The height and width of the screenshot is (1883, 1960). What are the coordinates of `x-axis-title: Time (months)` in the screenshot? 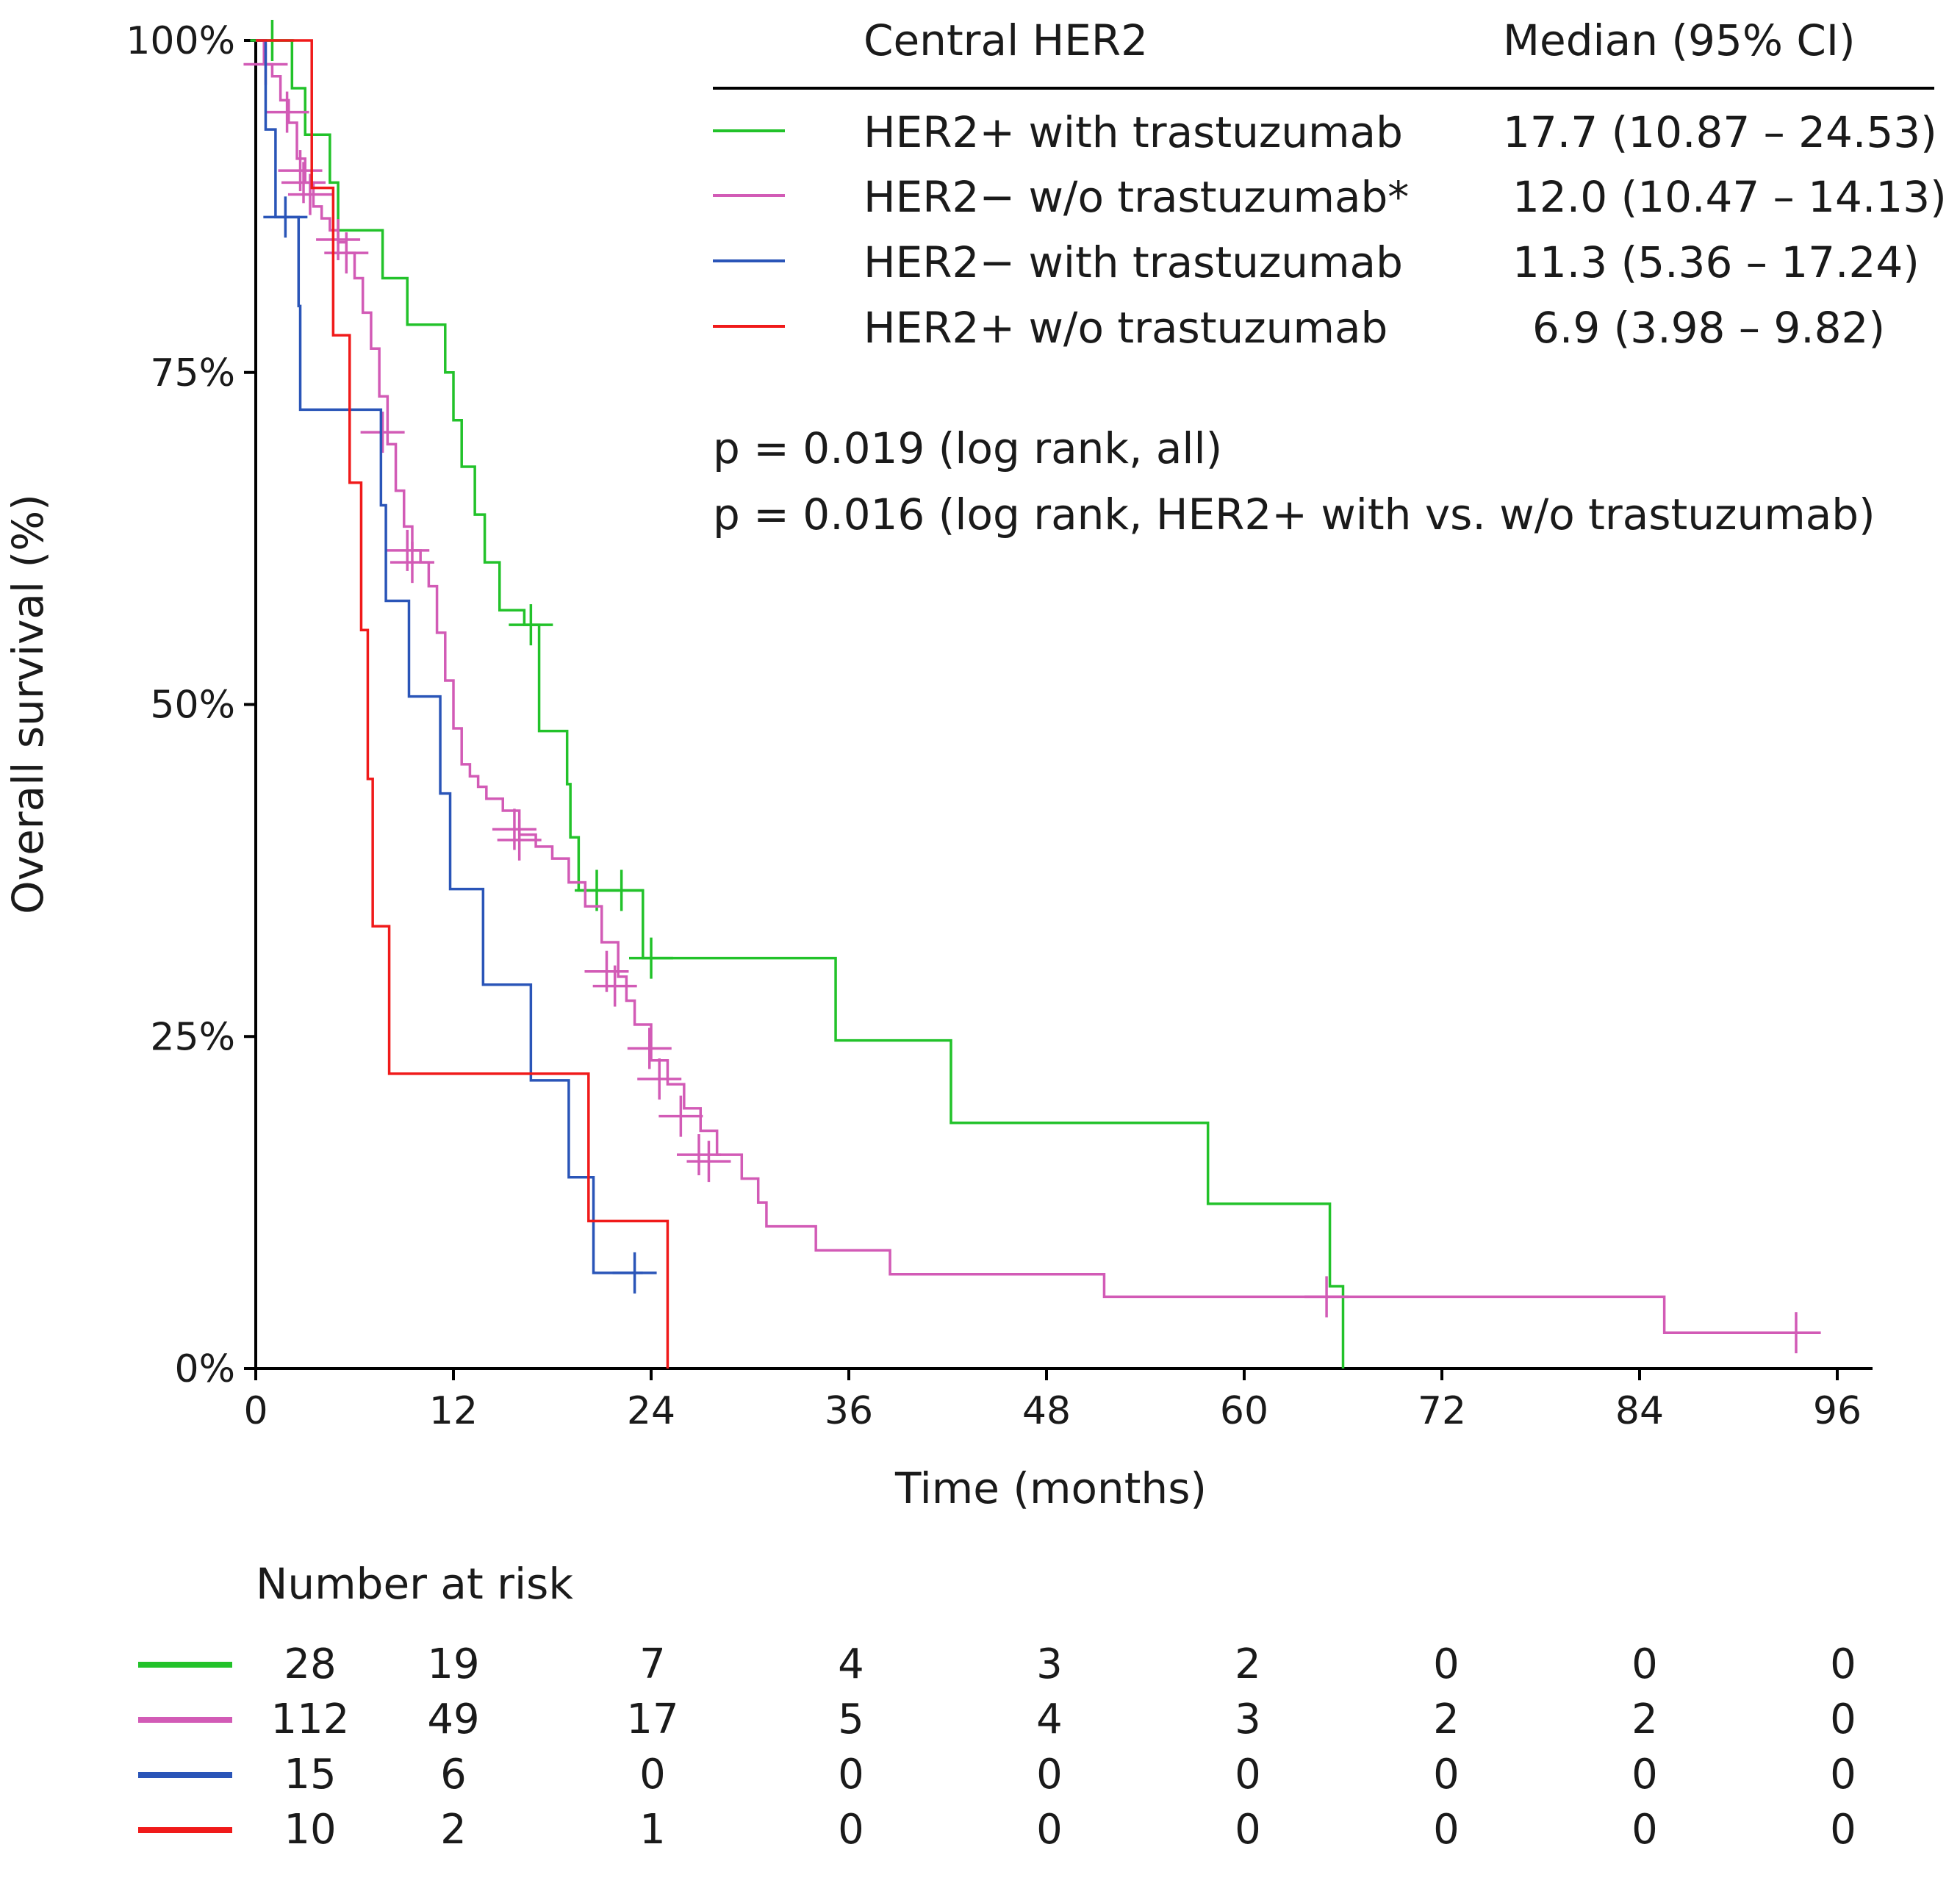 It's located at (1050, 1488).